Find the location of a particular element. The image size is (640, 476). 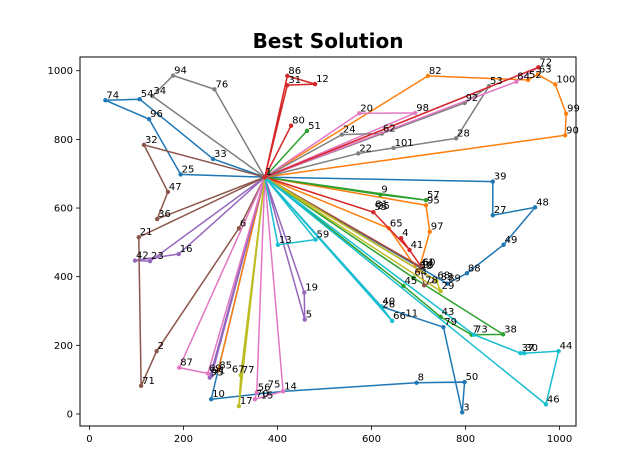

node-label-37: 37 is located at coordinates (528, 348).